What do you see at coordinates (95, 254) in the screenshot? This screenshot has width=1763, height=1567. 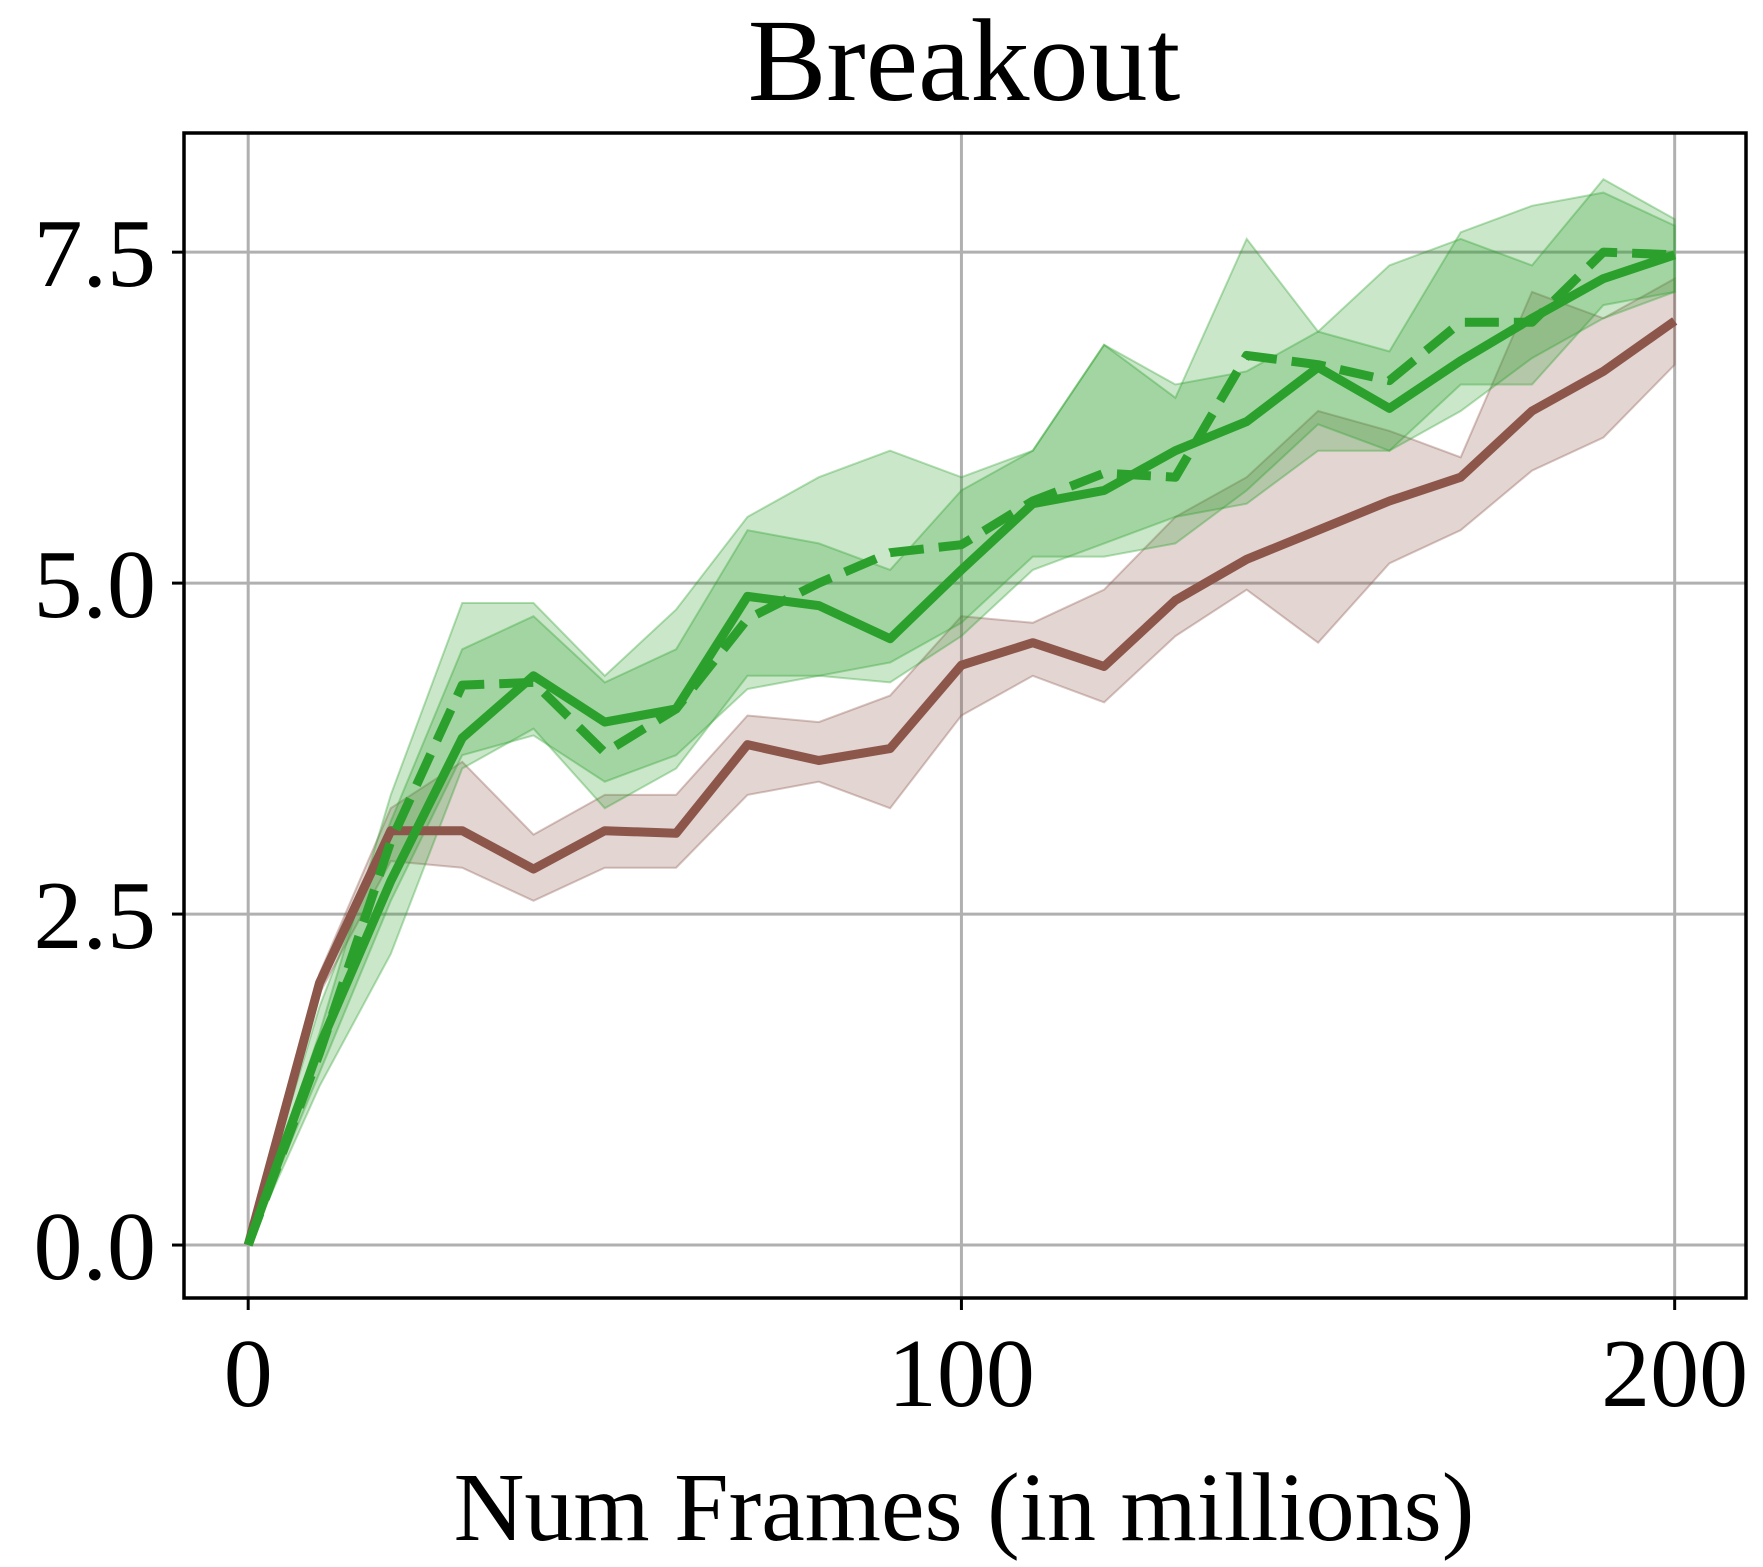 I see `y-tick-label: 7.5` at bounding box center [95, 254].